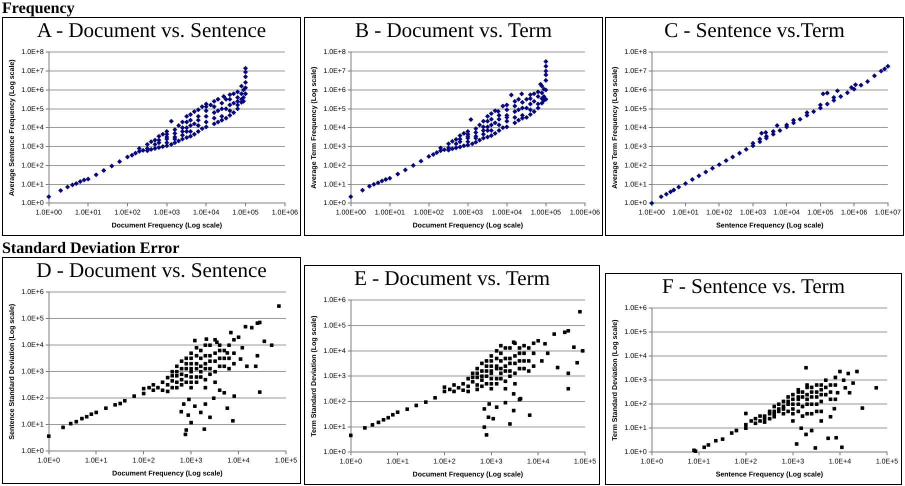  What do you see at coordinates (151, 30) in the screenshot?
I see `chart-title: A - Document vs. Sentence` at bounding box center [151, 30].